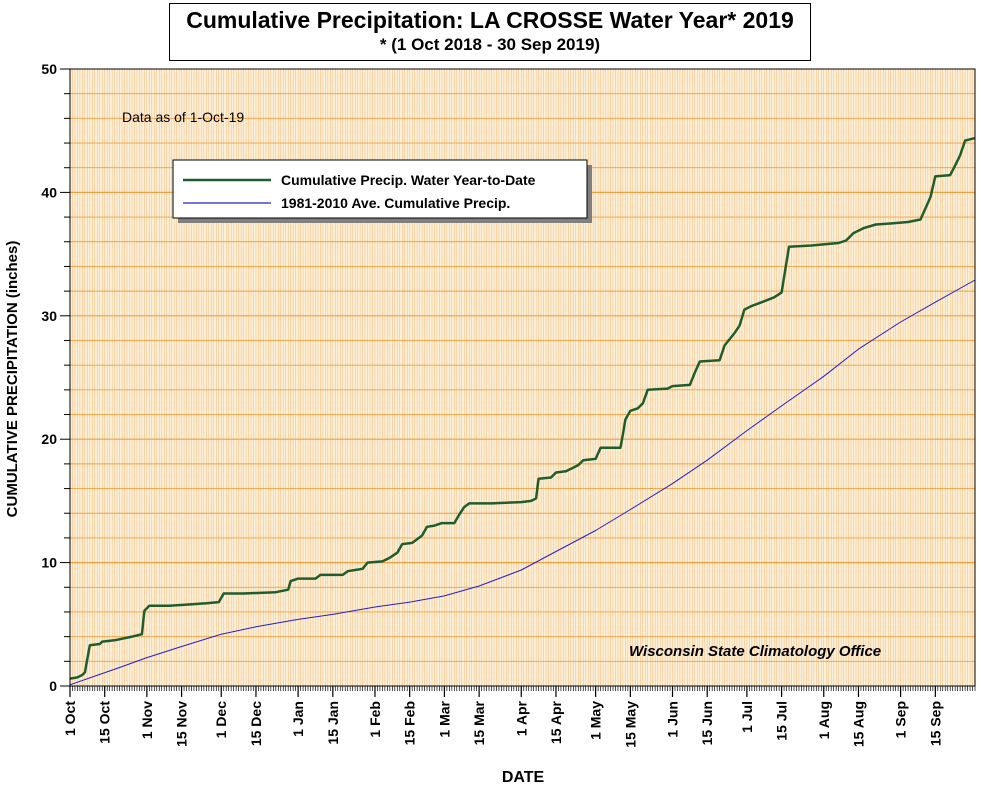  Describe the element at coordinates (49, 563) in the screenshot. I see `y-tick-label: 10` at that location.